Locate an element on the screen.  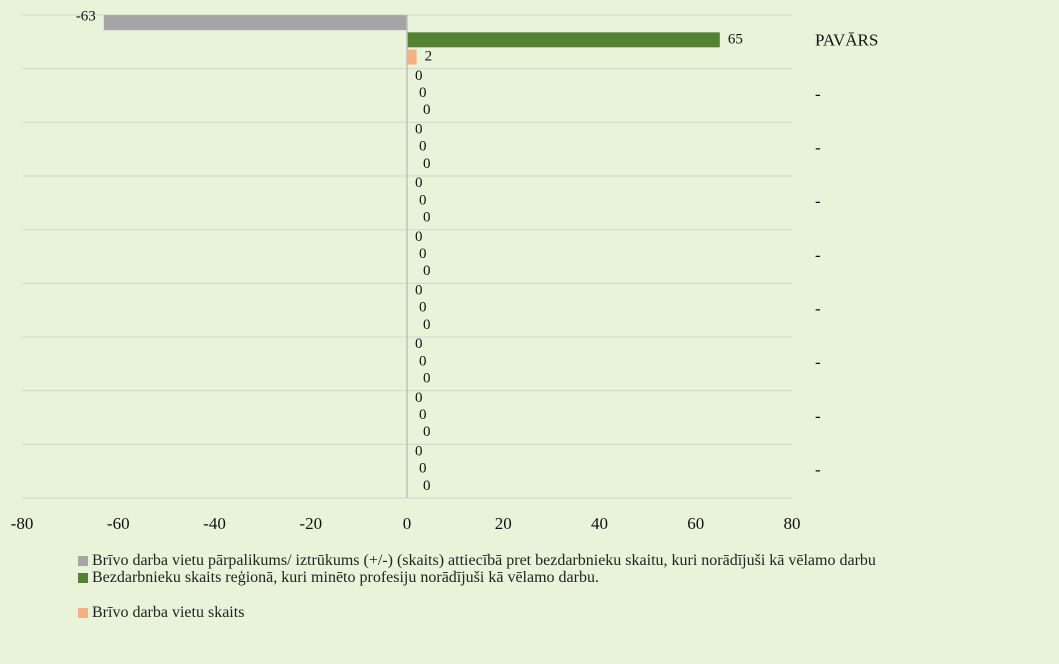
legend-label: Brīvo darba vietu skaits is located at coordinates (168, 612).